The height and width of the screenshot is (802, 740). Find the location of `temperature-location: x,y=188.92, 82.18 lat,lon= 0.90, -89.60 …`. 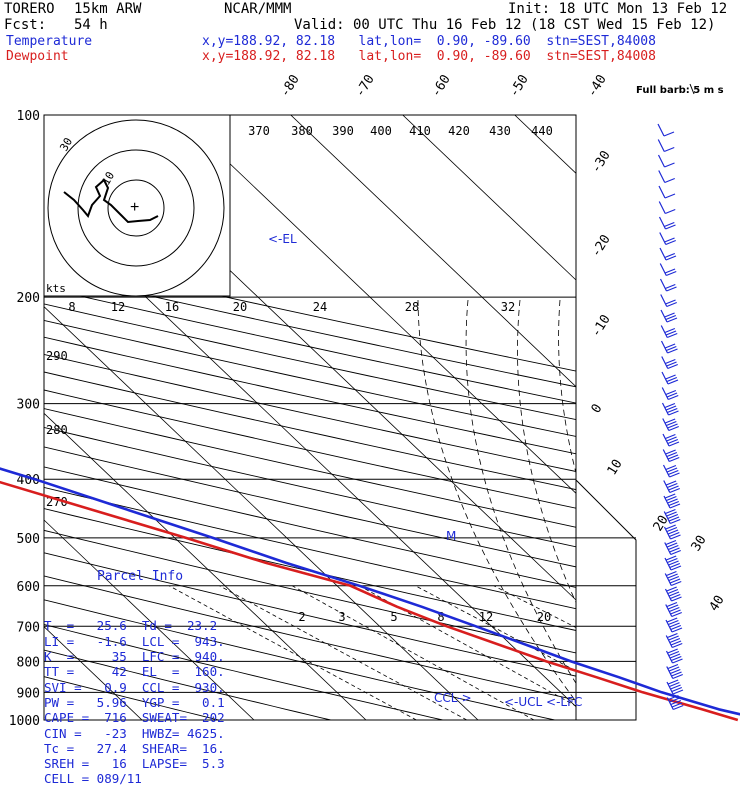

temperature-location: x,y=188.92, 82.18 lat,lon= 0.90, -89.60 … is located at coordinates (429, 41).